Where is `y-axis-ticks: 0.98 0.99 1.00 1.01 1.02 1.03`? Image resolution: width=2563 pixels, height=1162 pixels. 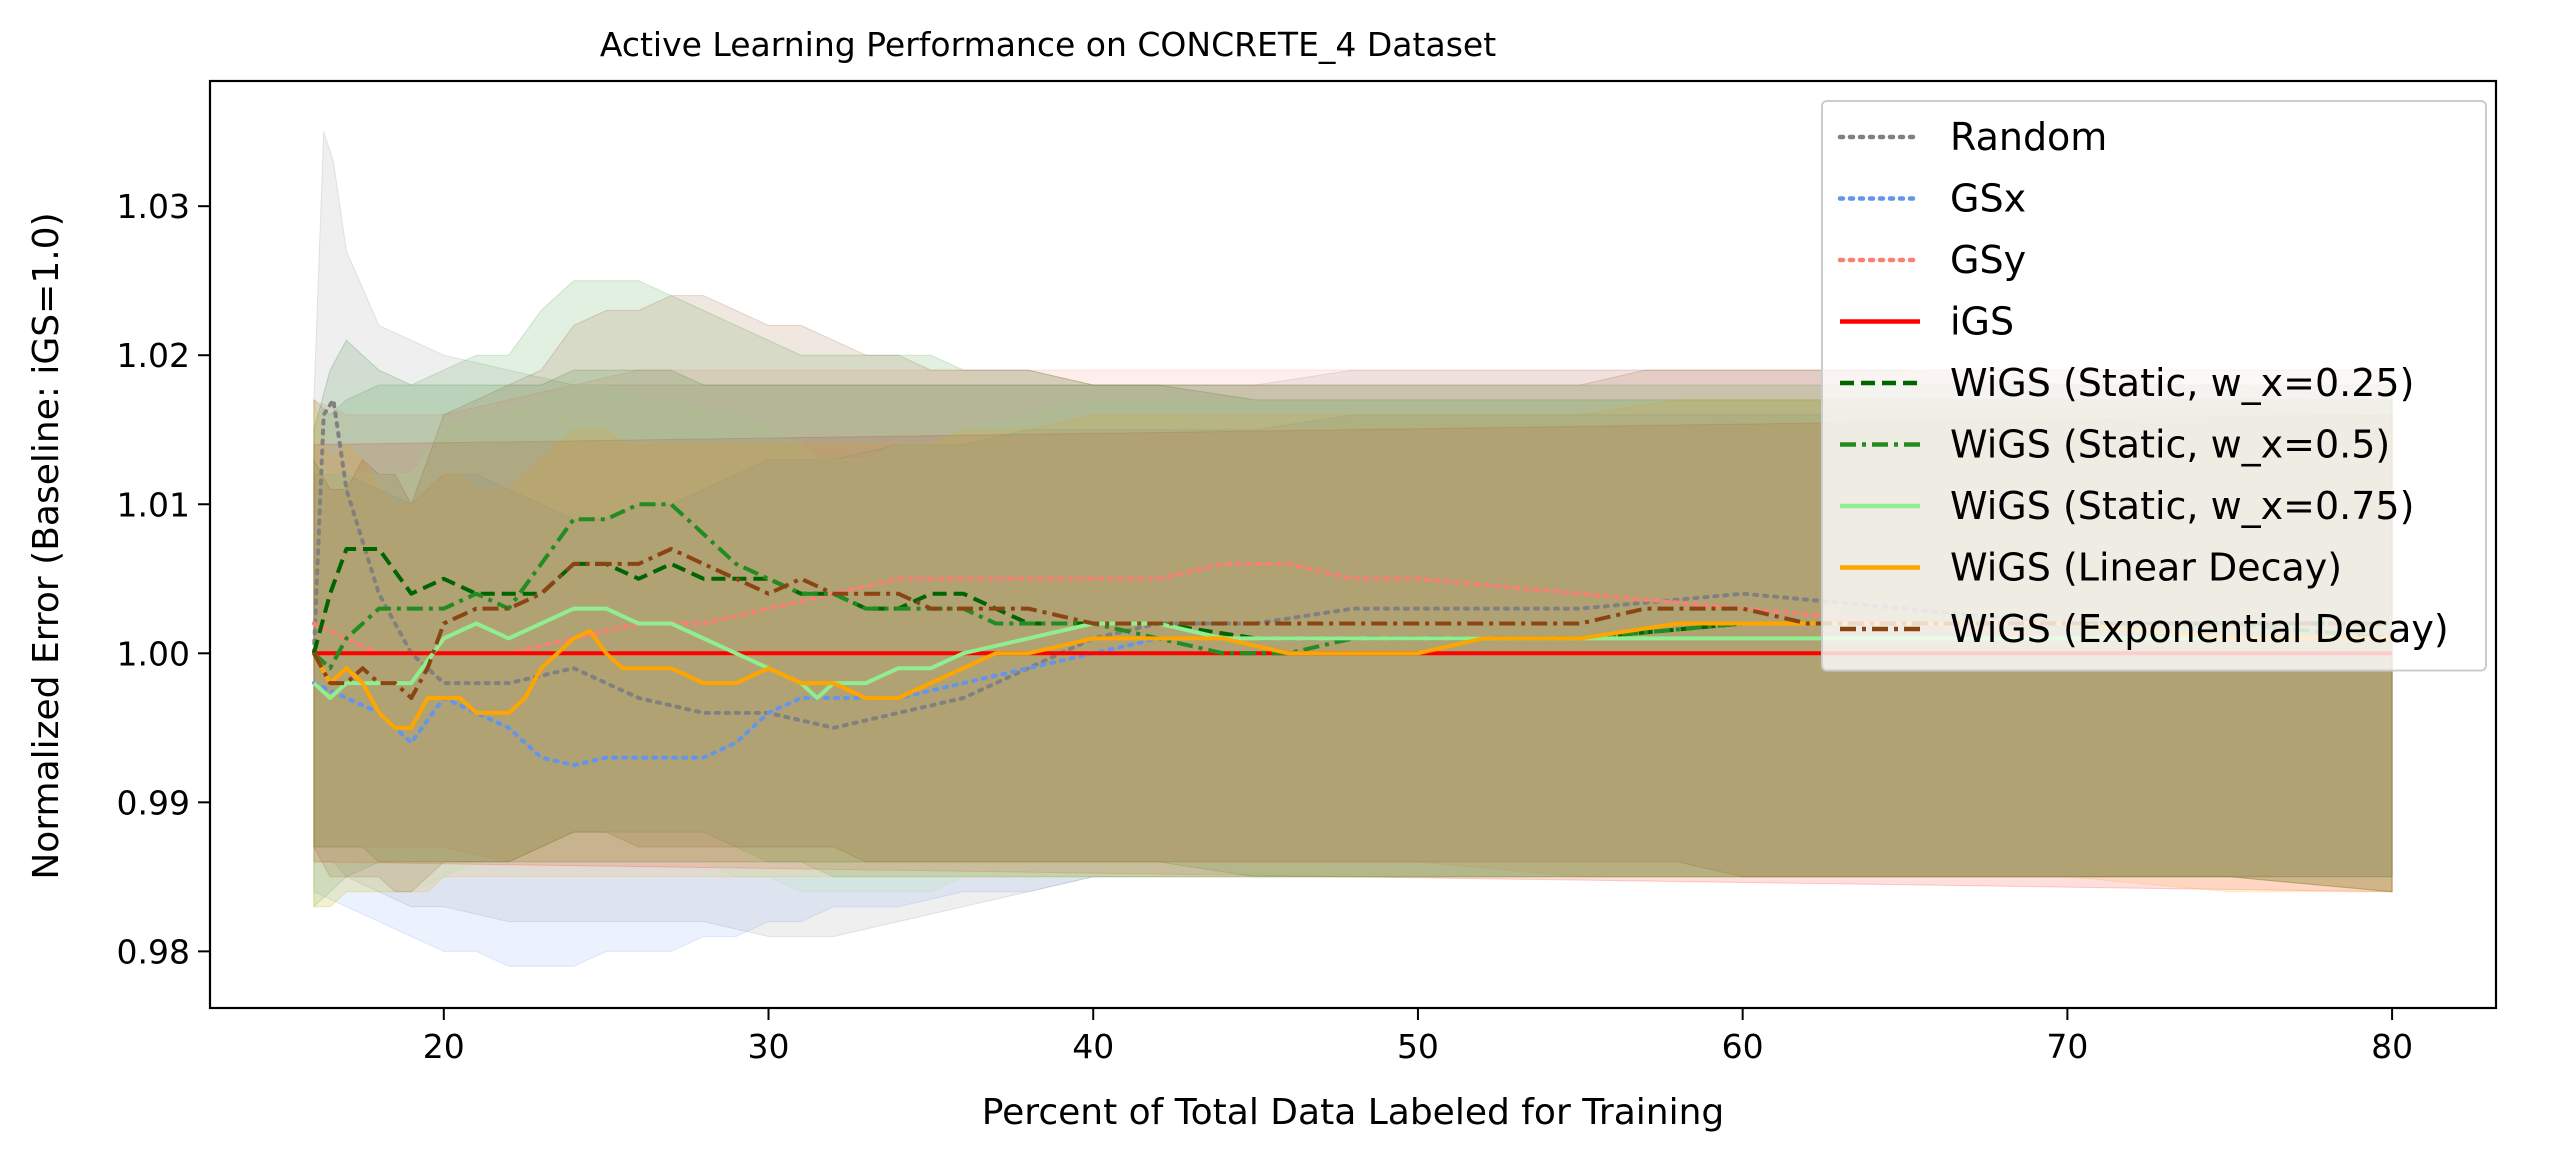 y-axis-ticks: 0.98 0.99 1.00 1.01 1.02 1.03 is located at coordinates (163, 579).